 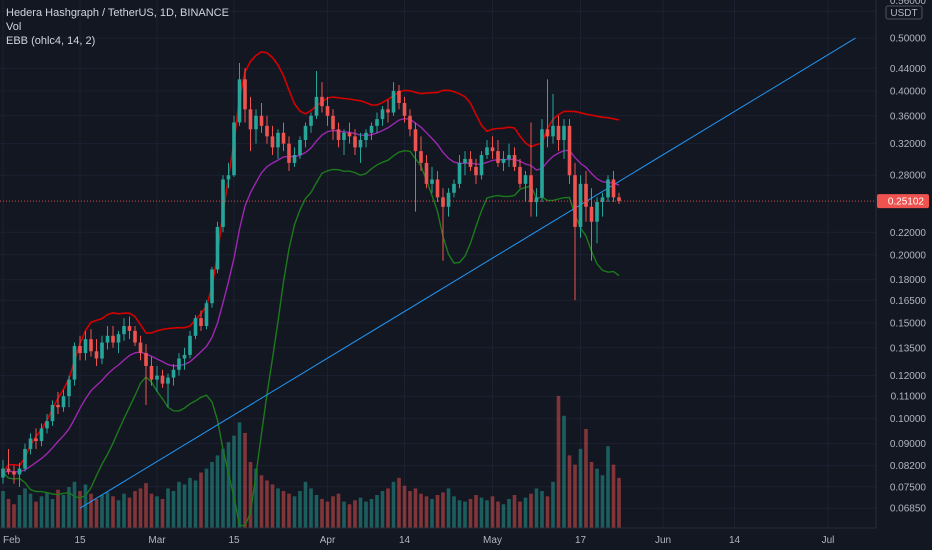 What do you see at coordinates (14, 27) in the screenshot?
I see `legend-volume: Vol` at bounding box center [14, 27].